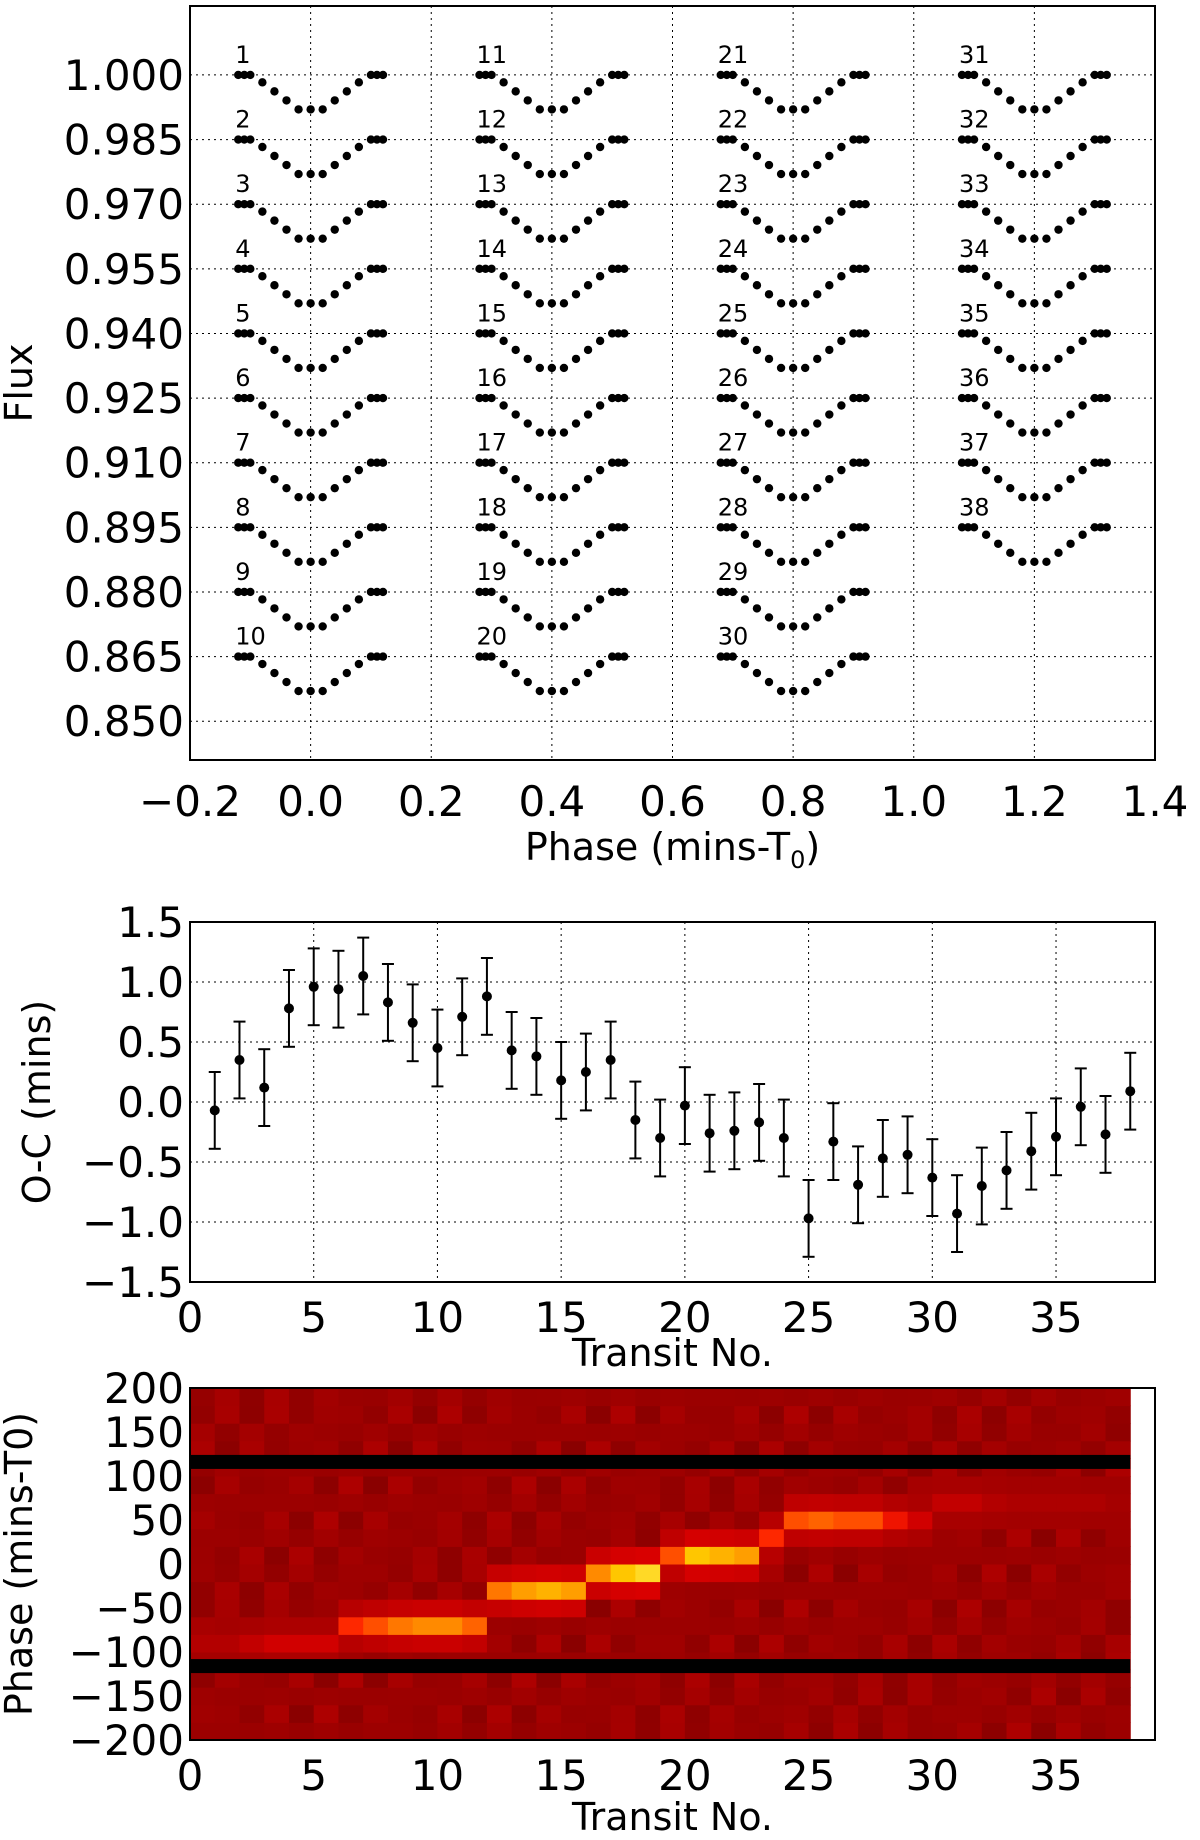 This screenshot has height=1840, width=1200. I want to click on transit-label: 4, so click(242, 249).